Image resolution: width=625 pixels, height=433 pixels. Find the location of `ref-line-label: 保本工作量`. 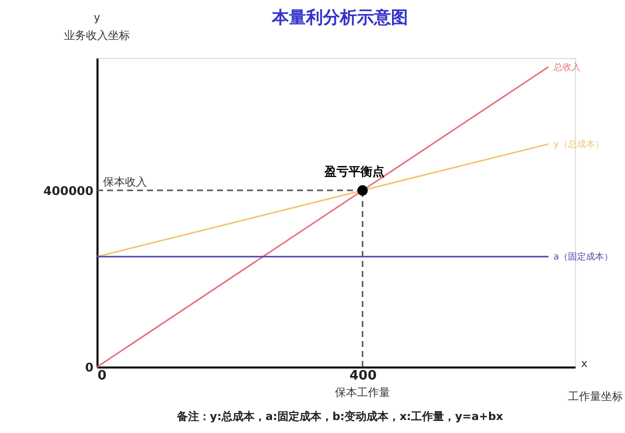

ref-line-label: 保本工作量 is located at coordinates (362, 392).